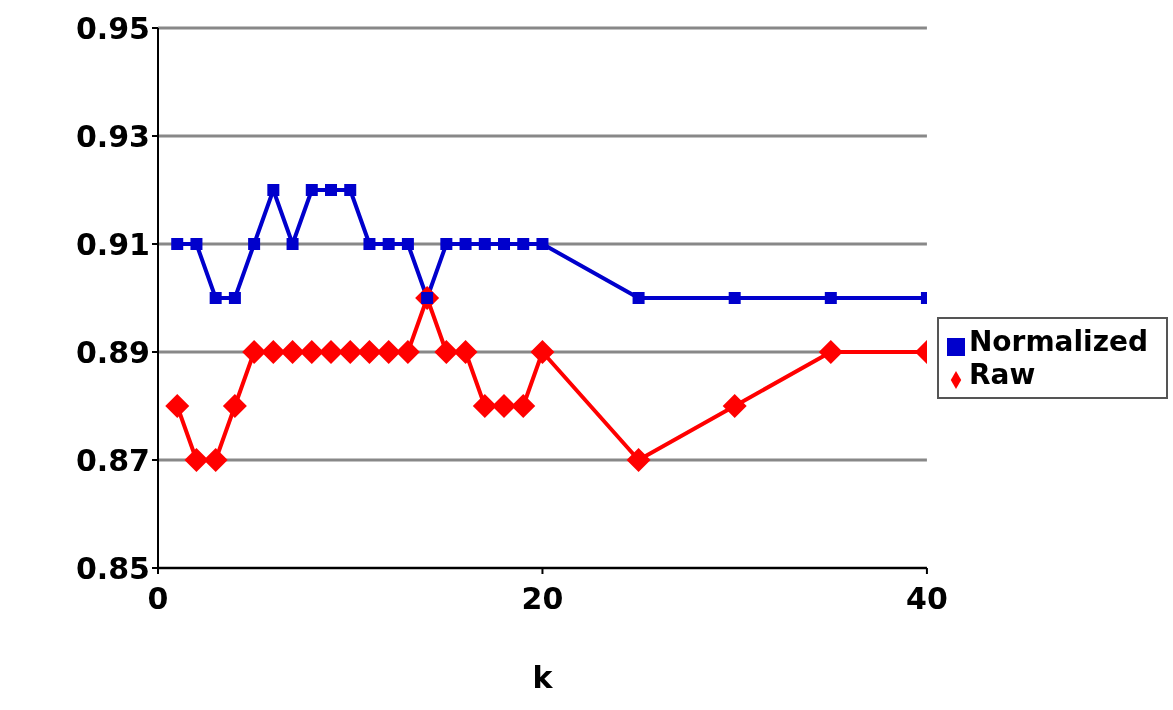  What do you see at coordinates (1002, 374) in the screenshot?
I see `legend-label: Raw` at bounding box center [1002, 374].